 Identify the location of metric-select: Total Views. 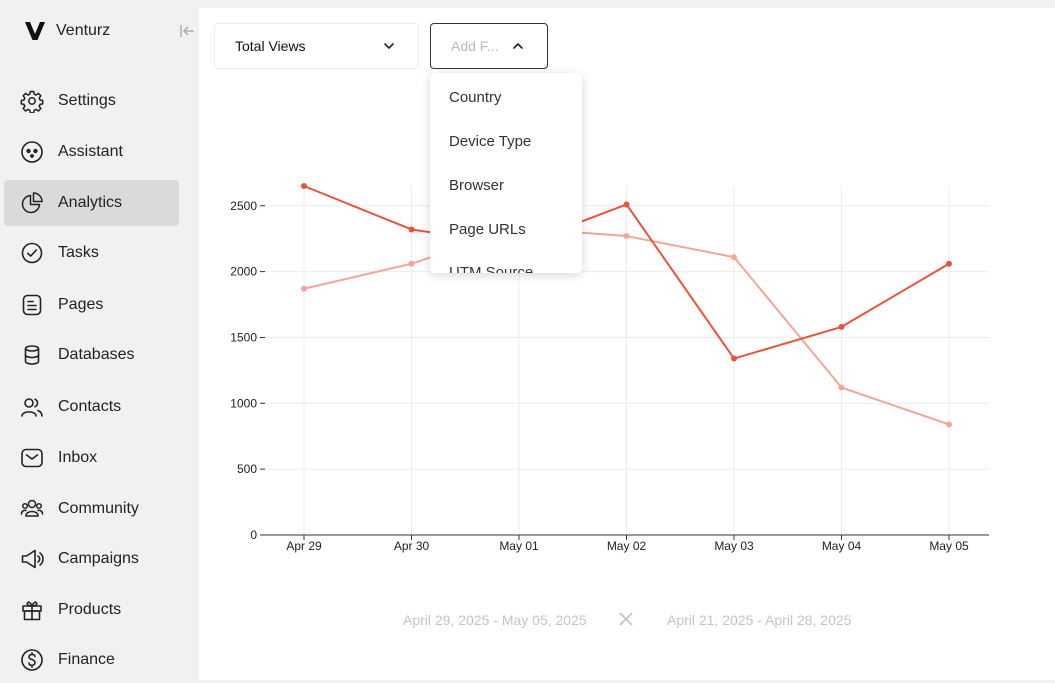
(316, 46).